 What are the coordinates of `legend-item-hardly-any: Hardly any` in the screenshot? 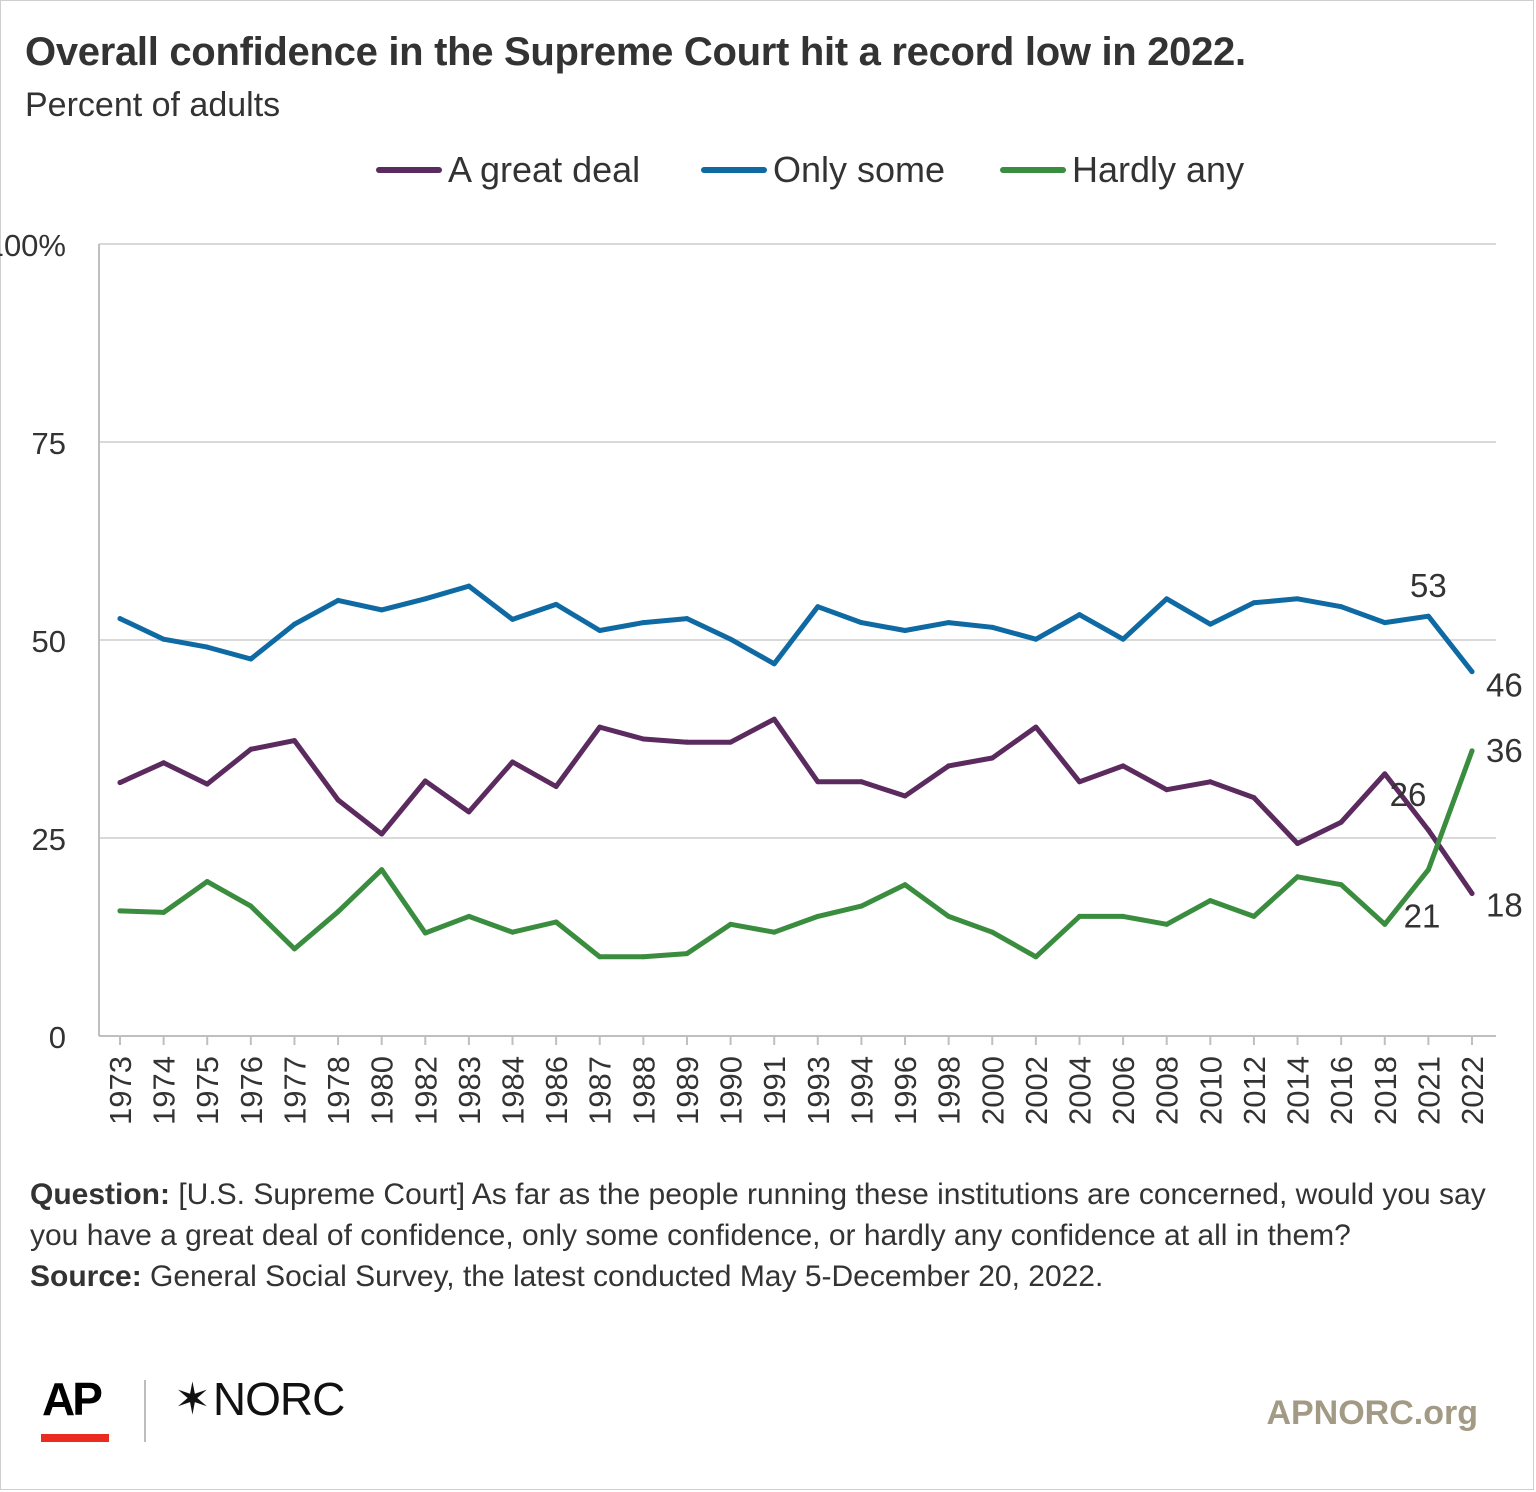 It's located at (1122, 170).